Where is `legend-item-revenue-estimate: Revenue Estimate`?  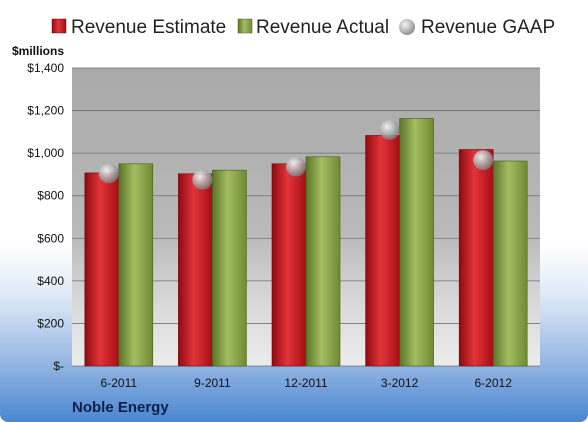 legend-item-revenue-estimate: Revenue Estimate is located at coordinates (138, 27).